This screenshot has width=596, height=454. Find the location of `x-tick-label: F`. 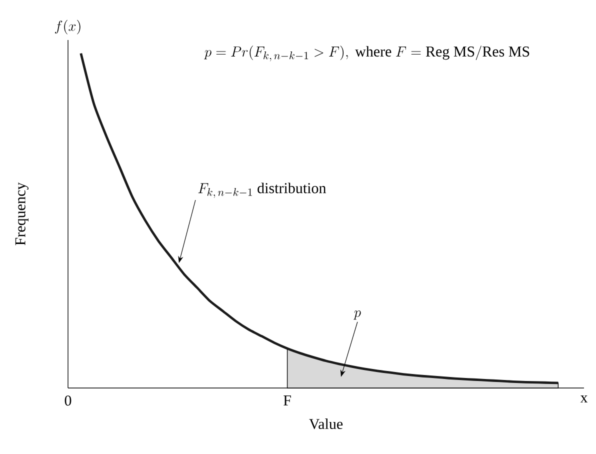

x-tick-label: F is located at coordinates (287, 401).